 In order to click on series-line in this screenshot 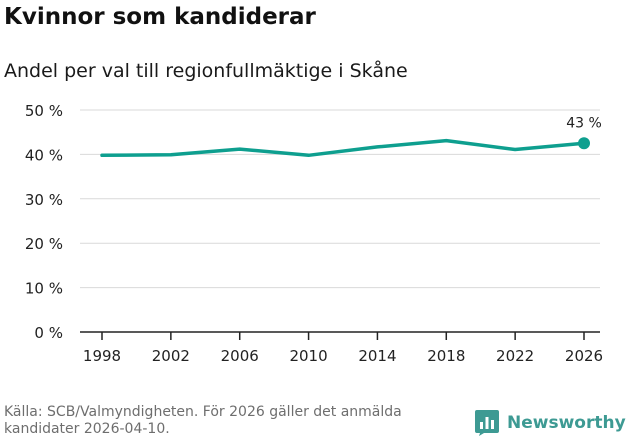, I will do `click(343, 148)`.